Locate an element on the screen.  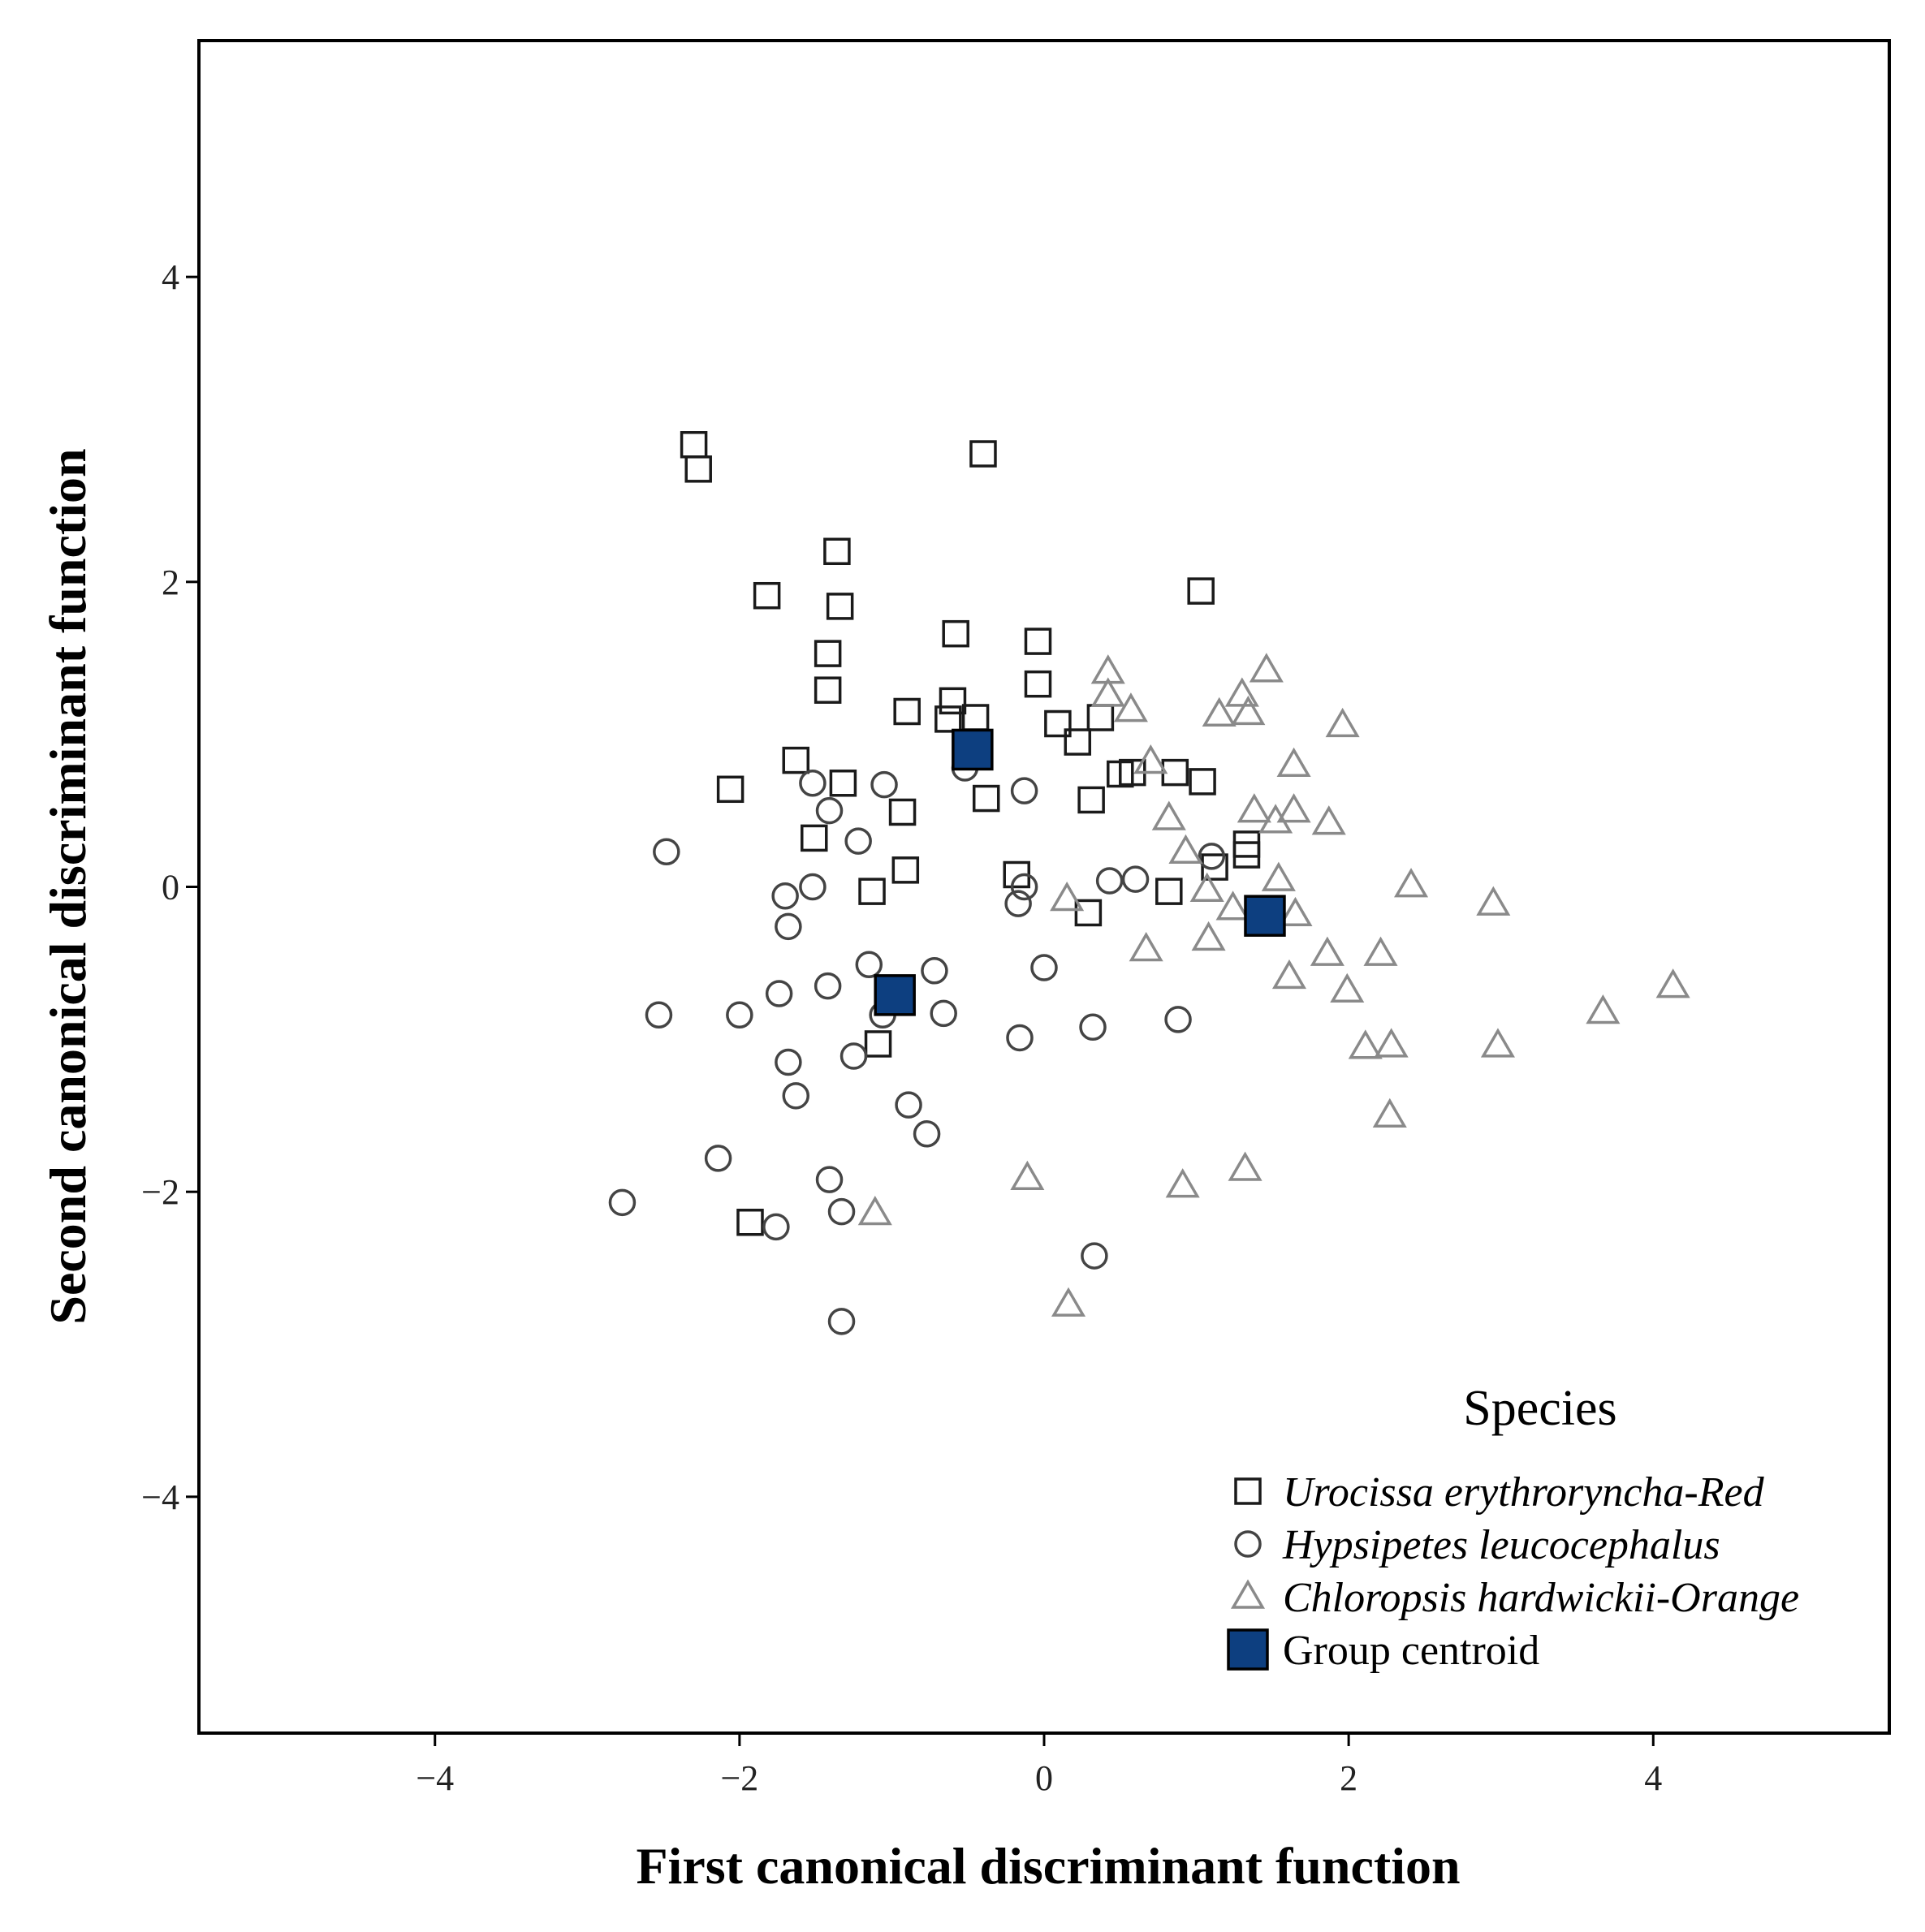
y-tick-label: −4 is located at coordinates (160, 1497).